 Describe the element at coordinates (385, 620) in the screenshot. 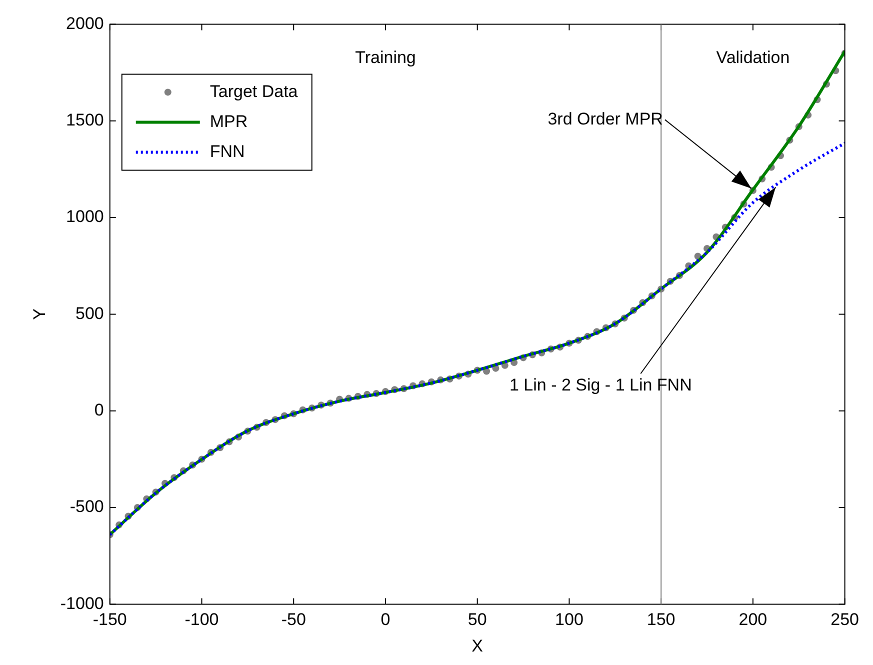

I see `x-tick-label: 0` at that location.